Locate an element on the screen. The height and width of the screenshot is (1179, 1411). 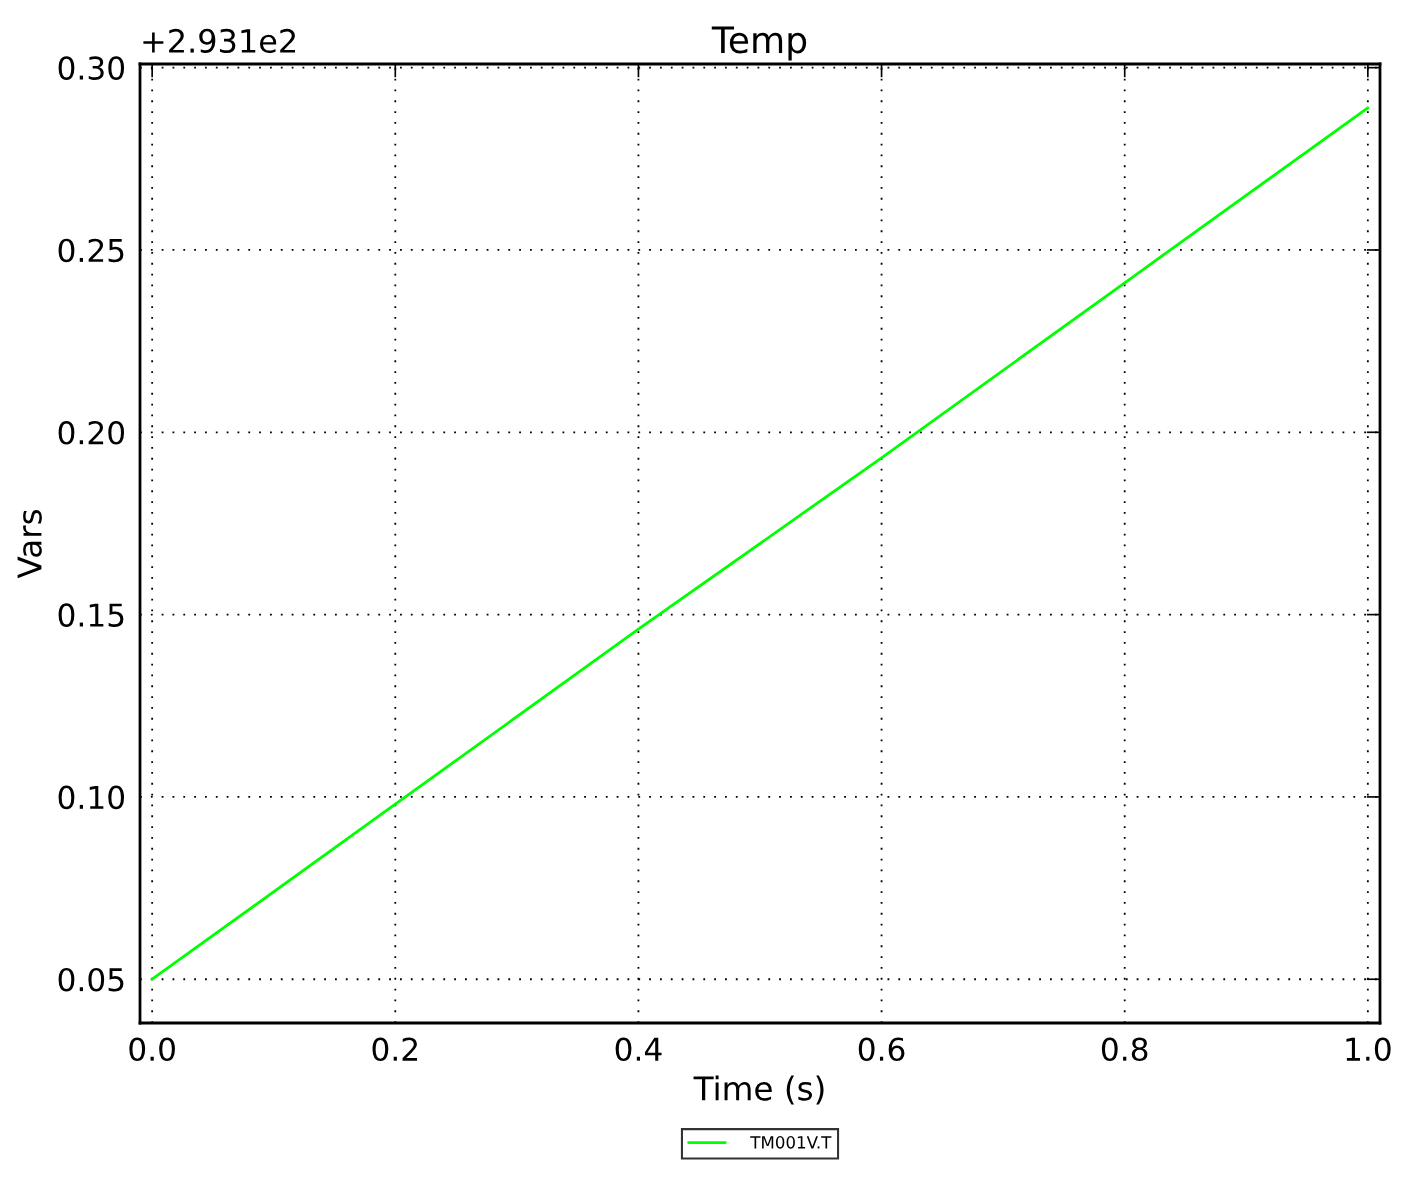
y-tick-label: 0.05 is located at coordinates (91, 979).